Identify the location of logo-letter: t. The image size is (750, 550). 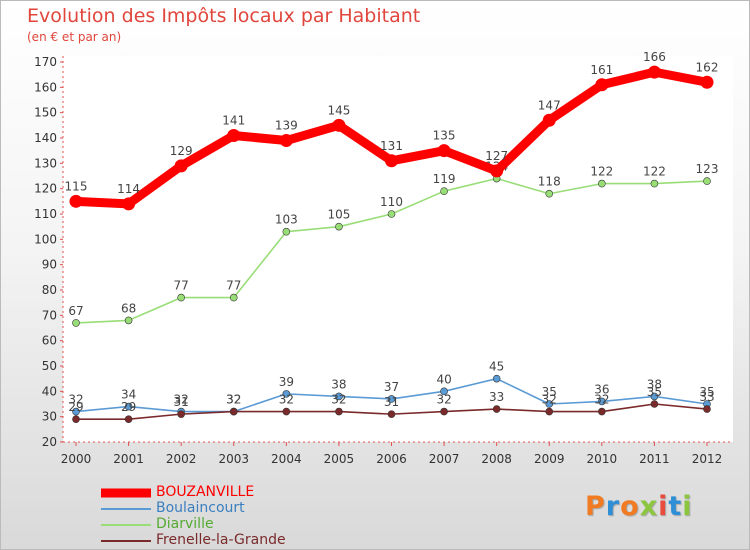
(675, 506).